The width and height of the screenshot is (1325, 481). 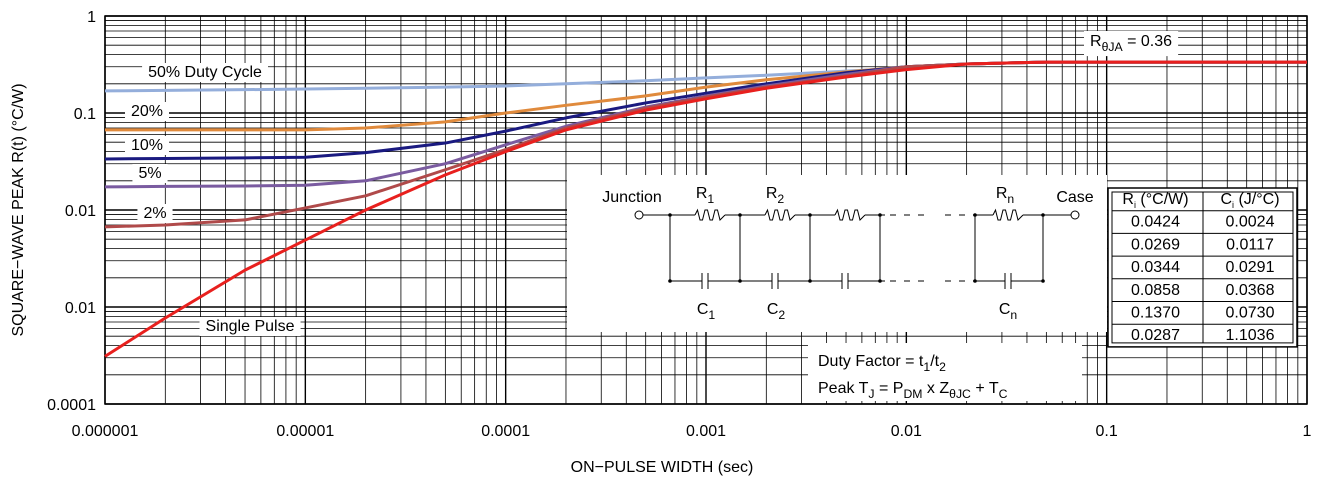 I want to click on resistor-label: Rn, so click(x=1005, y=195).